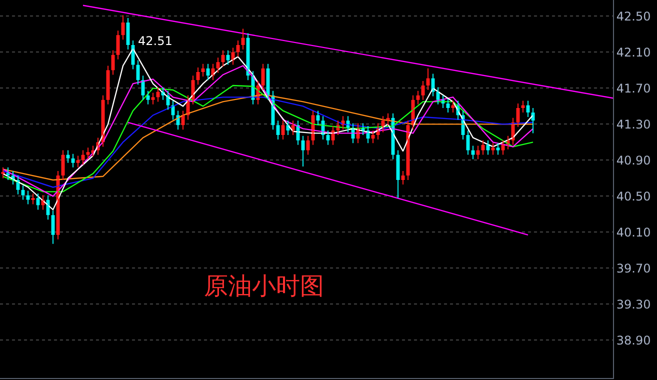 The height and width of the screenshot is (380, 657). What do you see at coordinates (633, 232) in the screenshot?
I see `y-tick-label: 40.10` at bounding box center [633, 232].